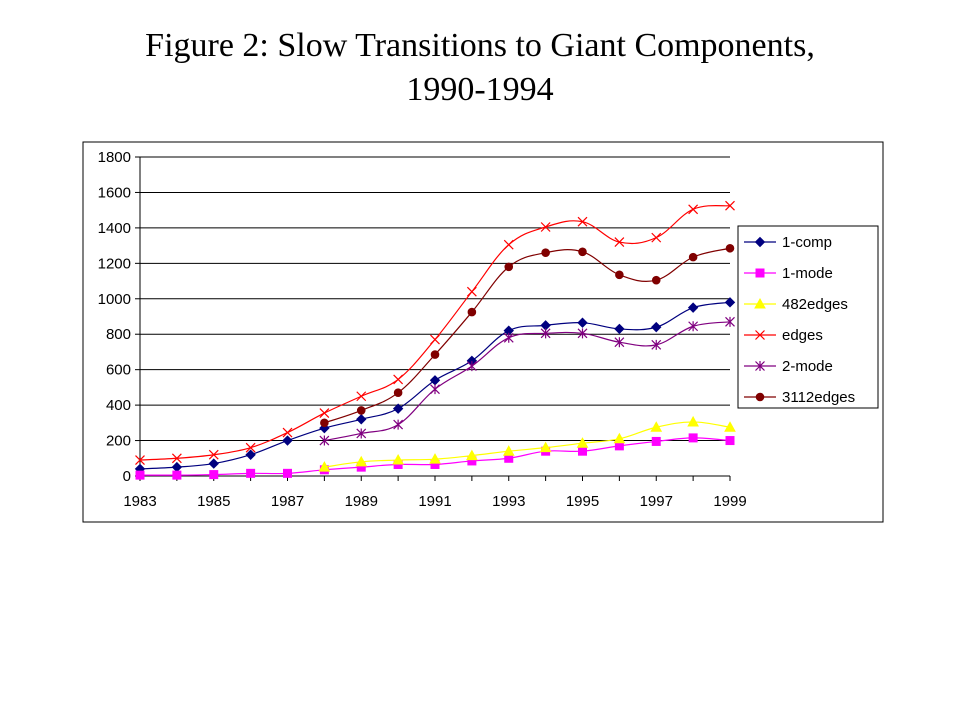 Image resolution: width=960 pixels, height=720 pixels. Describe the element at coordinates (802, 335) in the screenshot. I see `legend-label: edges` at that location.